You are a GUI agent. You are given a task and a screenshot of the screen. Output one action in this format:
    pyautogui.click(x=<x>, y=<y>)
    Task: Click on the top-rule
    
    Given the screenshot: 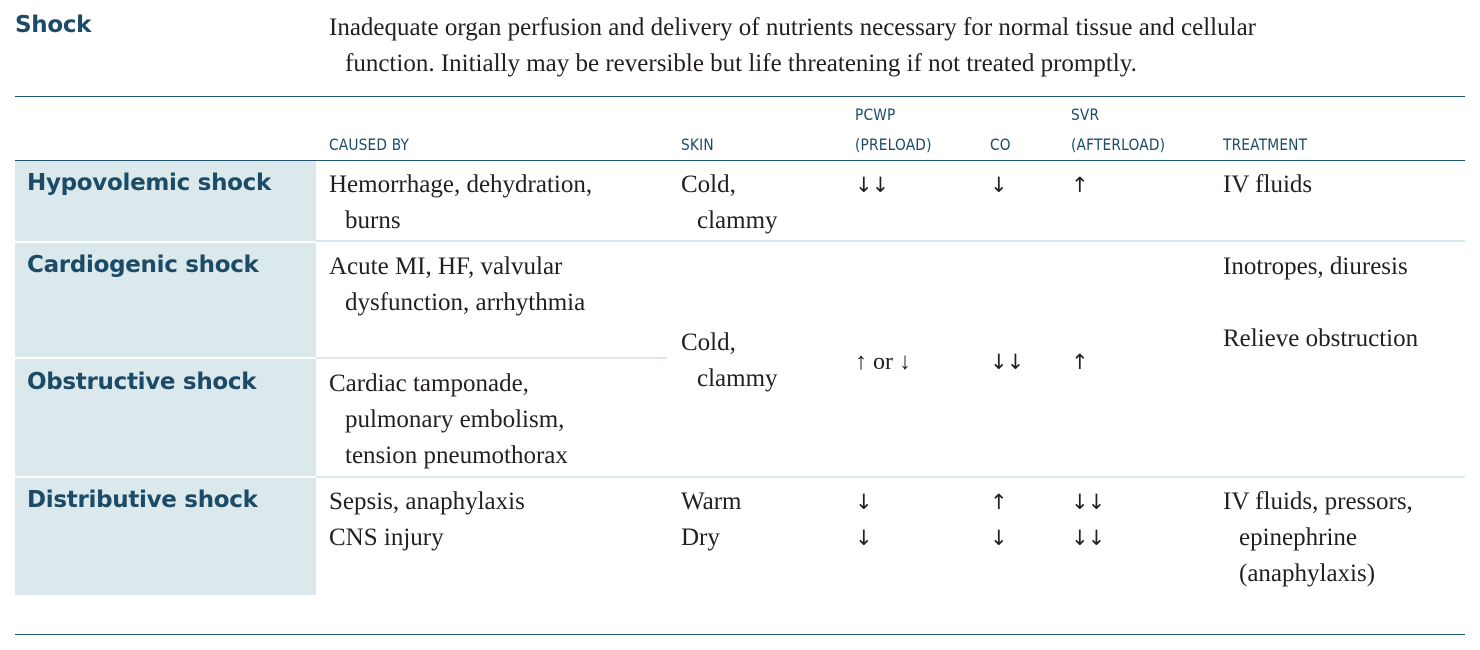 What is the action you would take?
    pyautogui.click(x=740, y=96)
    